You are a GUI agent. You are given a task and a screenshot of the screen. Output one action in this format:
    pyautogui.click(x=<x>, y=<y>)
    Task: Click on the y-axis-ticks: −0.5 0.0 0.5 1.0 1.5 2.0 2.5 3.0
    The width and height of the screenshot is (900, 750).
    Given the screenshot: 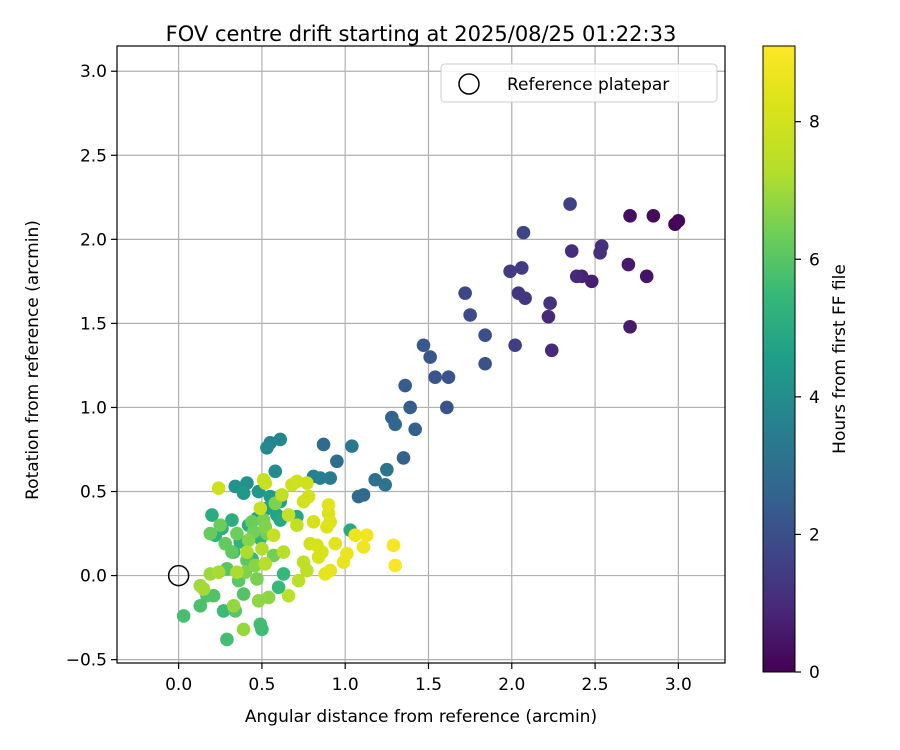 What is the action you would take?
    pyautogui.click(x=91, y=366)
    